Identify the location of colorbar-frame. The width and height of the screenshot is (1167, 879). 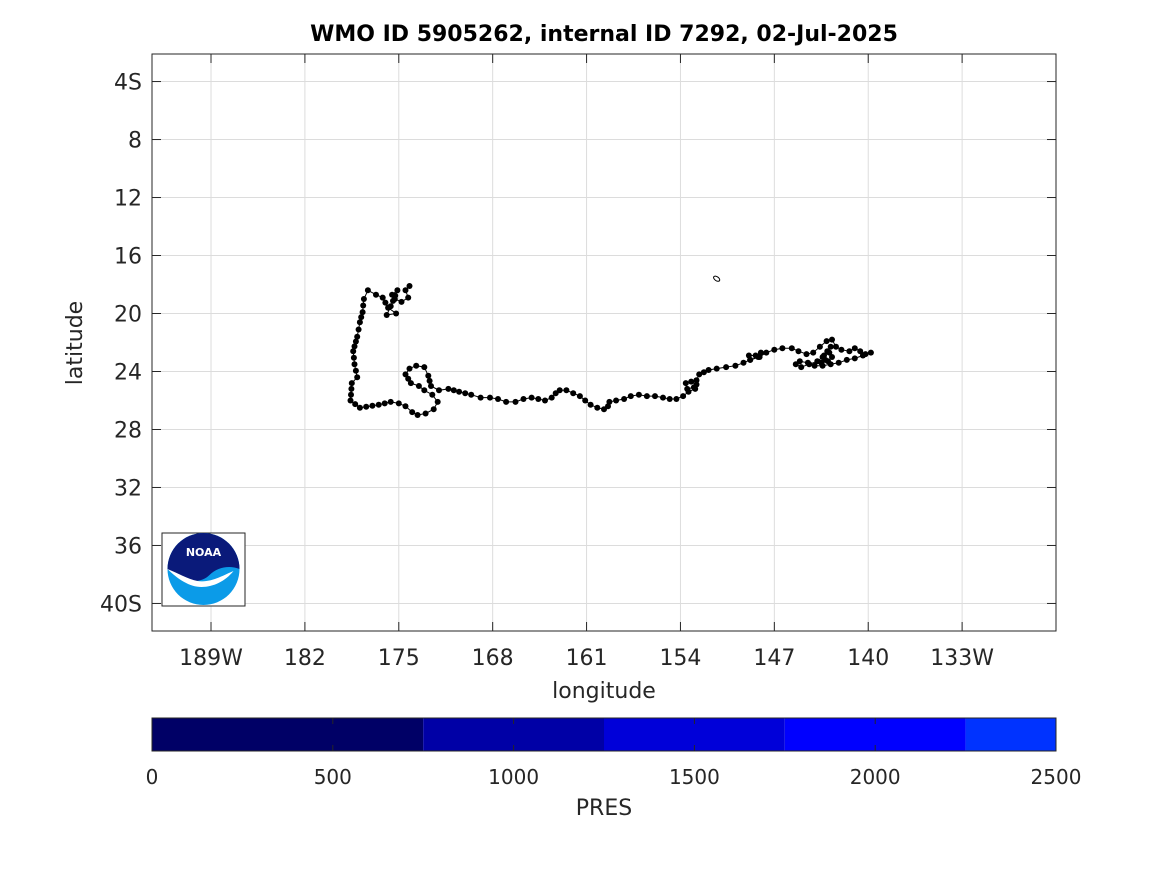
(604, 734).